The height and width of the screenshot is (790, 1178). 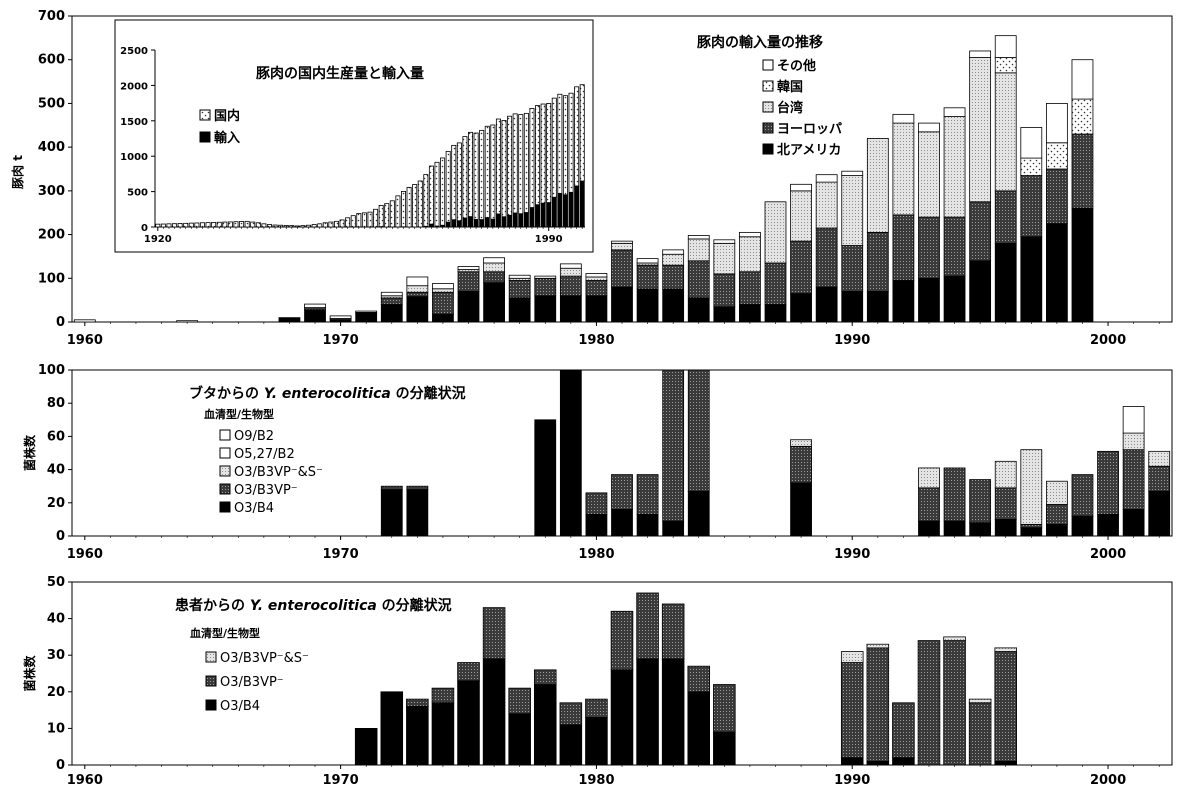 I want to click on legend-label: 北アメリカ, so click(x=809, y=150).